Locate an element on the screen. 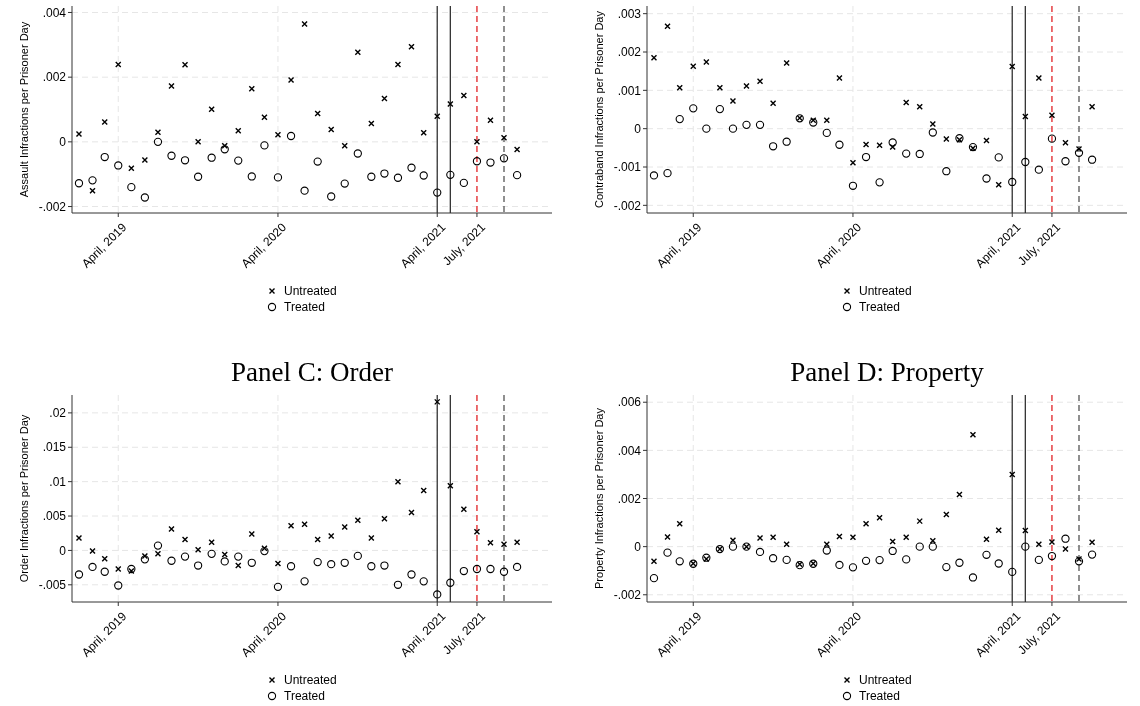 Image resolution: width=1140 pixels, height=706 pixels. y-tick-label: -.005 is located at coordinates (52, 585).